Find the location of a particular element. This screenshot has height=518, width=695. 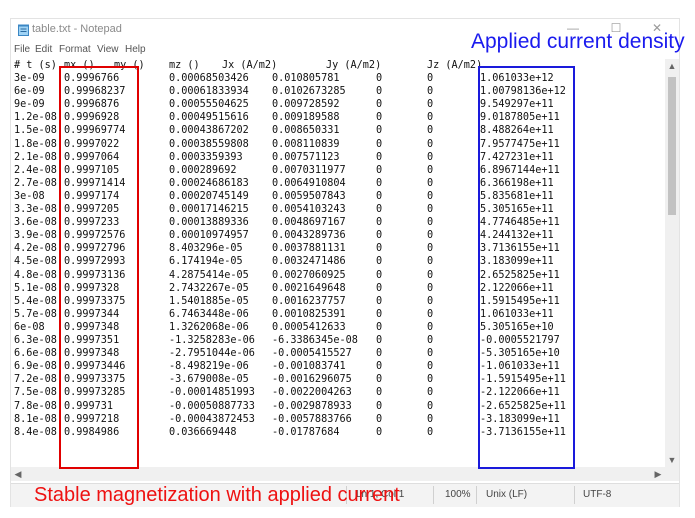

cell-my: -3.679008e-05 is located at coordinates (209, 380).